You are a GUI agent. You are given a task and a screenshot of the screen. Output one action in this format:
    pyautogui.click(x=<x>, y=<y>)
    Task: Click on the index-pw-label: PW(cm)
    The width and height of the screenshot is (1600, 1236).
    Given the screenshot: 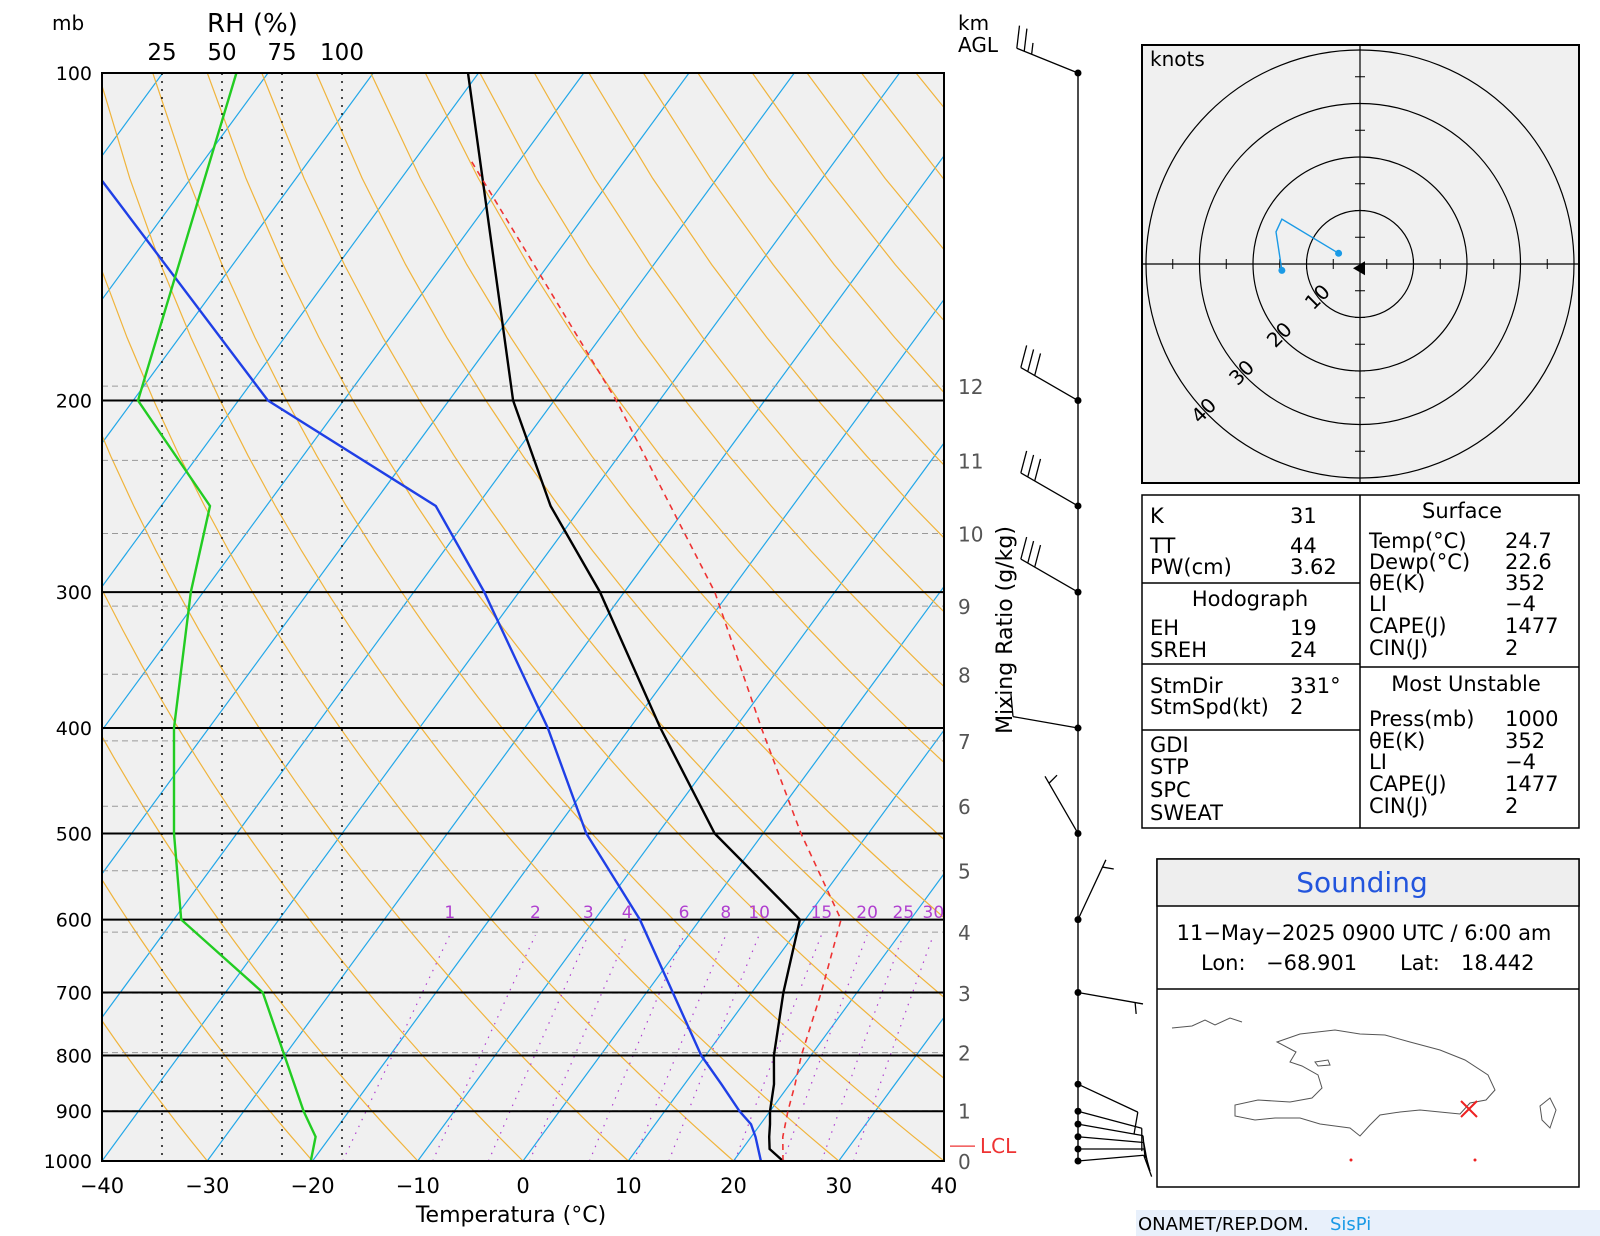 What is the action you would take?
    pyautogui.click(x=1191, y=567)
    